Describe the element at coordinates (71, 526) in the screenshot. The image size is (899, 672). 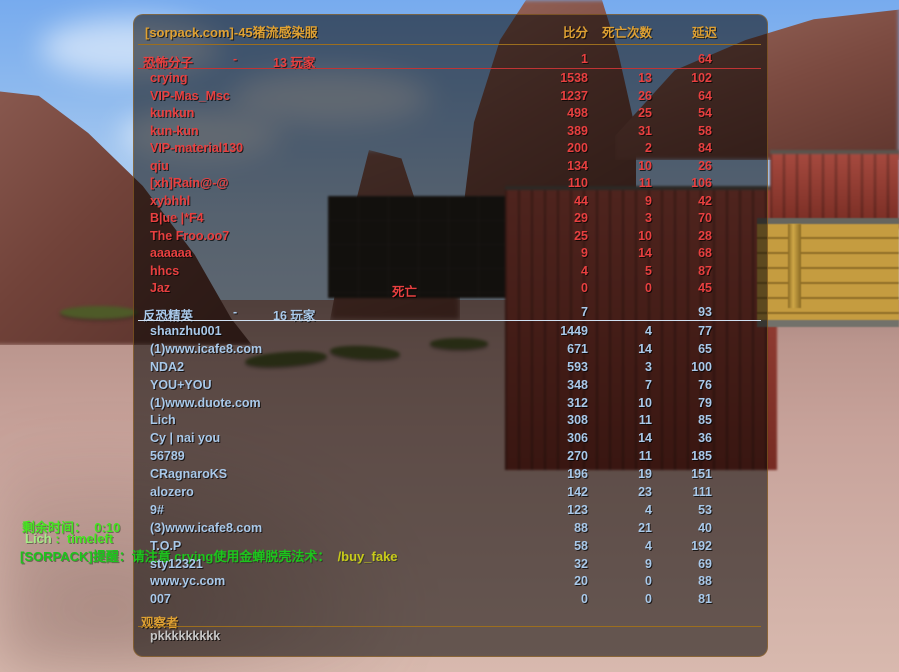
I see `timeleft-hud-text: 剩余时间： 0:10` at that location.